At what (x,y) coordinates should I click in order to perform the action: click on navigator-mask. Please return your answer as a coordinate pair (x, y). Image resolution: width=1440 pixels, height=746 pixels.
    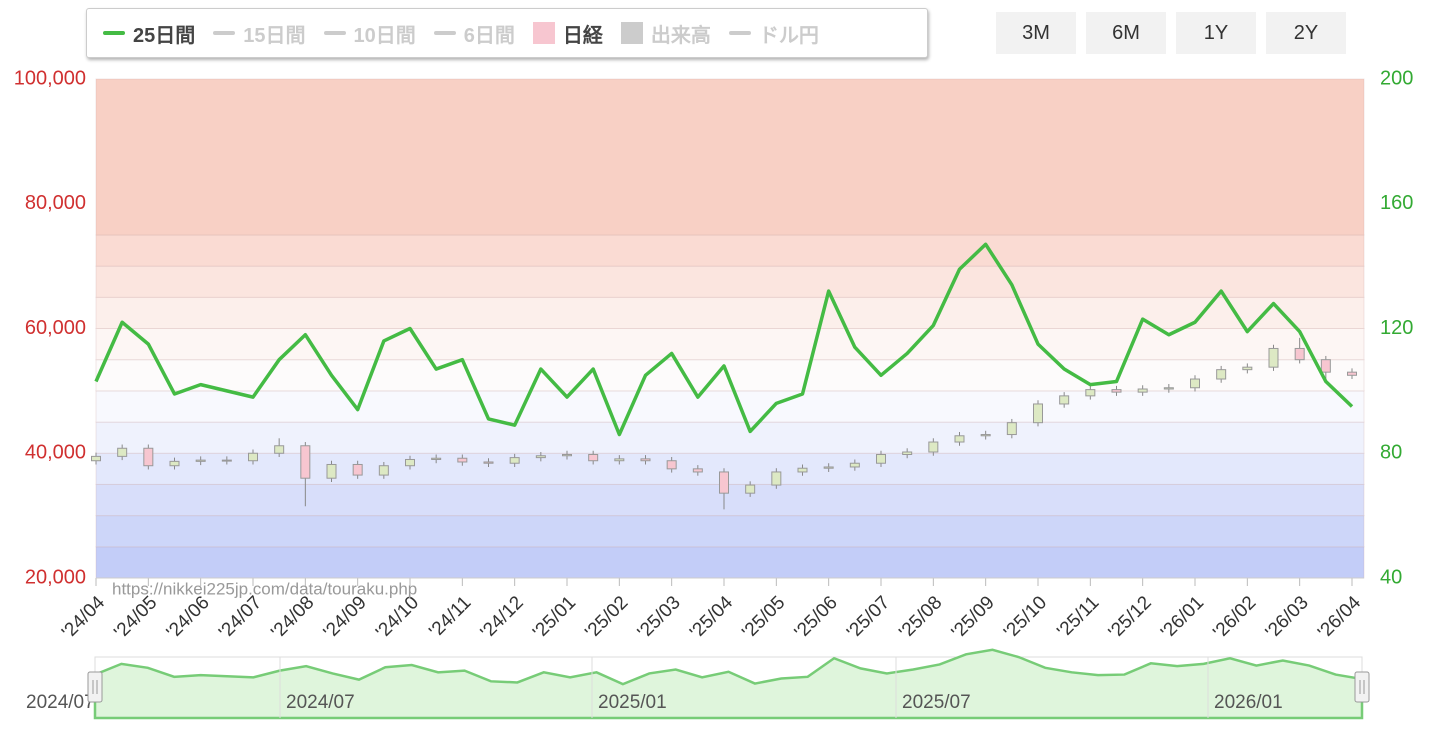
    Looking at the image, I should click on (43, 700).